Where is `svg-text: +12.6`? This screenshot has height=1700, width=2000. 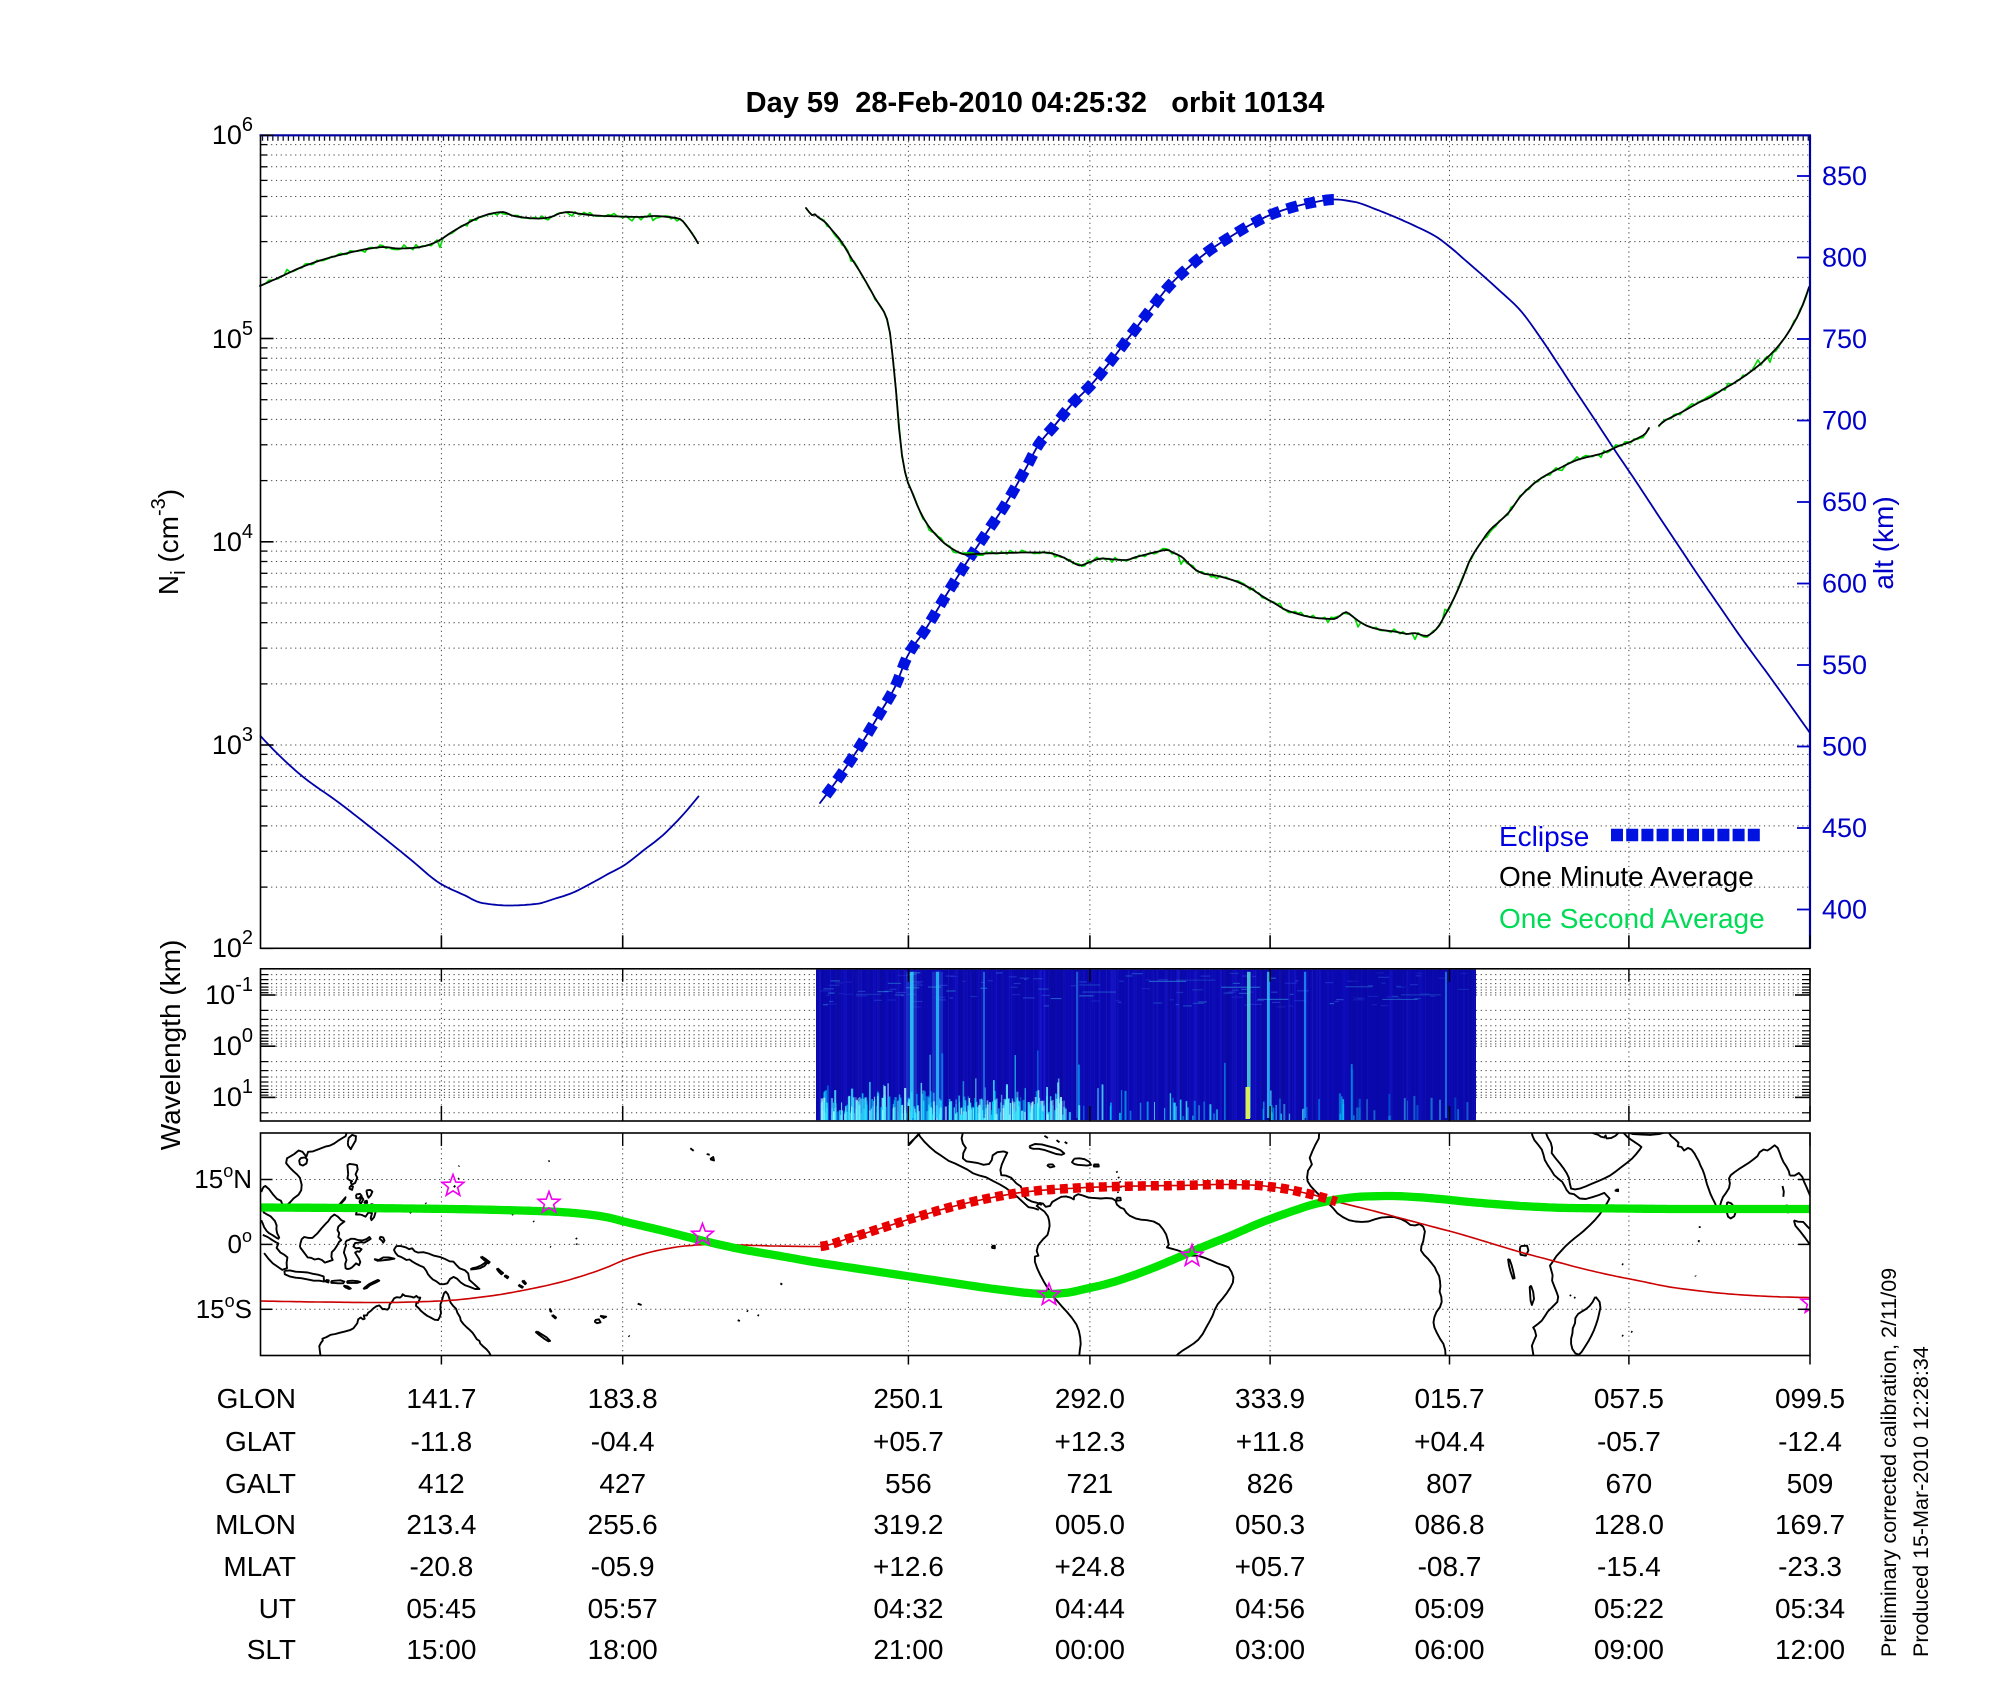
svg-text: +12.6 is located at coordinates (908, 1566).